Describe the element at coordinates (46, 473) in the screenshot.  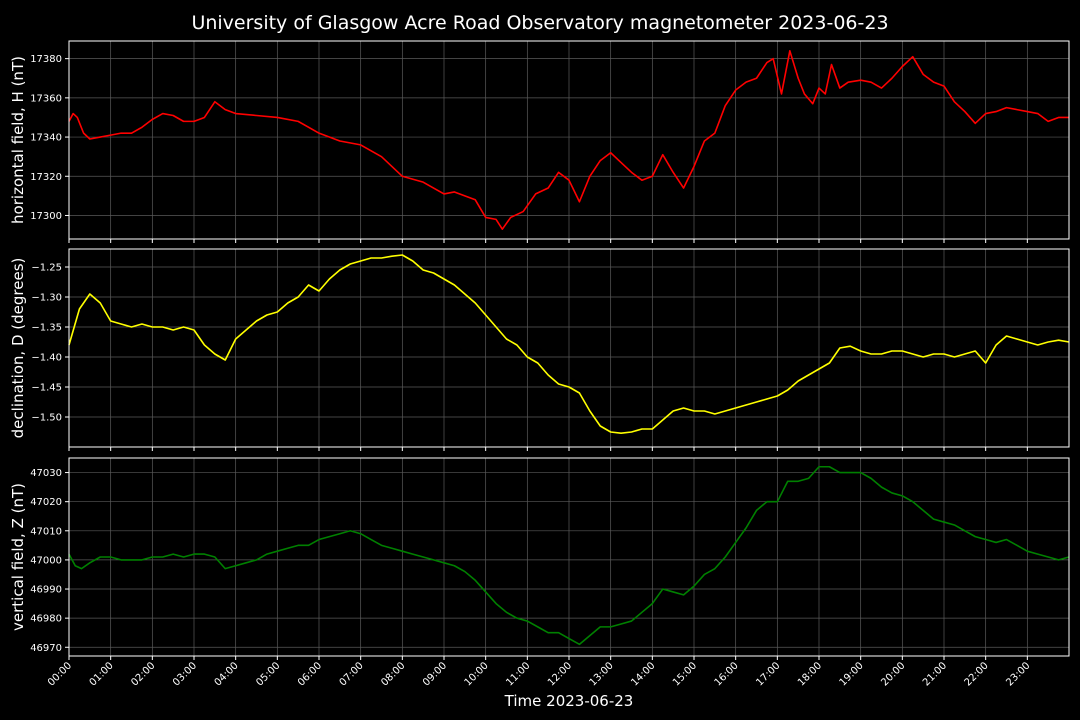
I see `y-tick-label: 47030` at that location.